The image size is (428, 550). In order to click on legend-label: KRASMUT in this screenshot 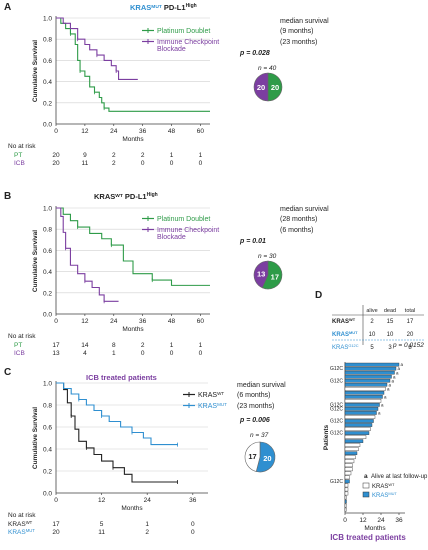, I will do `click(212, 406)`.